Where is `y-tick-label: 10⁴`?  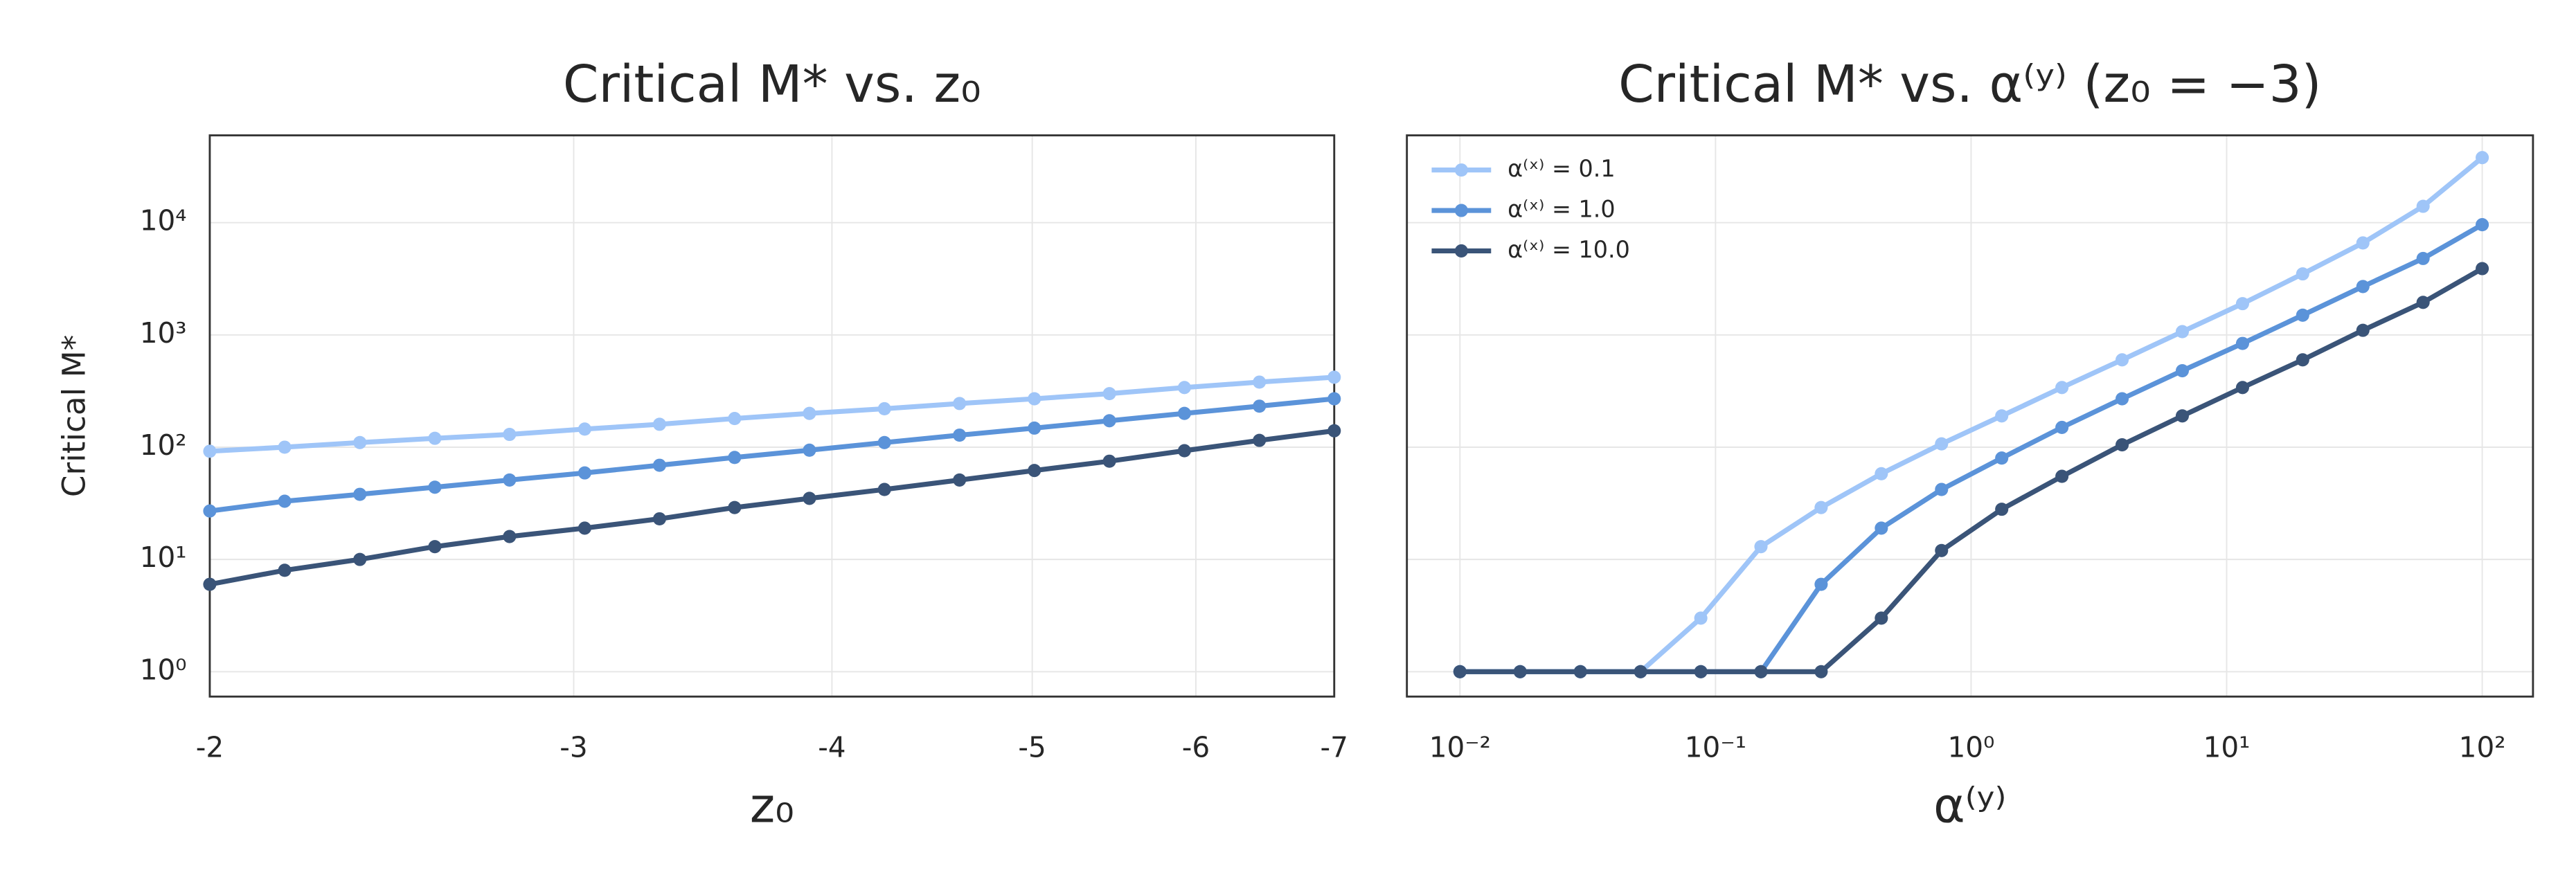
y-tick-label: 10⁴ is located at coordinates (164, 221).